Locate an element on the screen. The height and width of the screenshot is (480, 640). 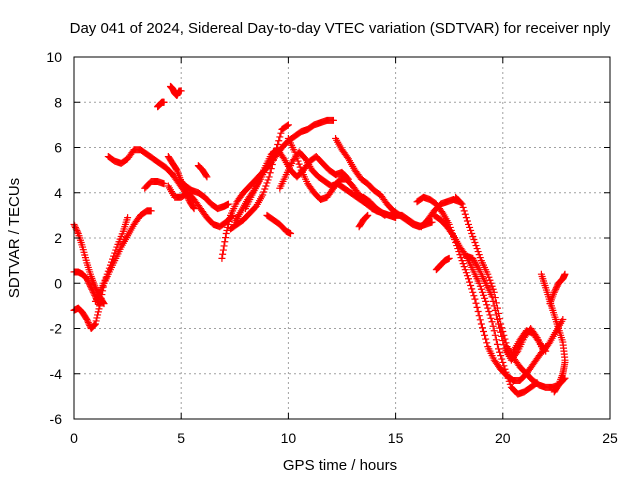
y-axis-label: SDTVAR / TECUs is located at coordinates (14, 238).